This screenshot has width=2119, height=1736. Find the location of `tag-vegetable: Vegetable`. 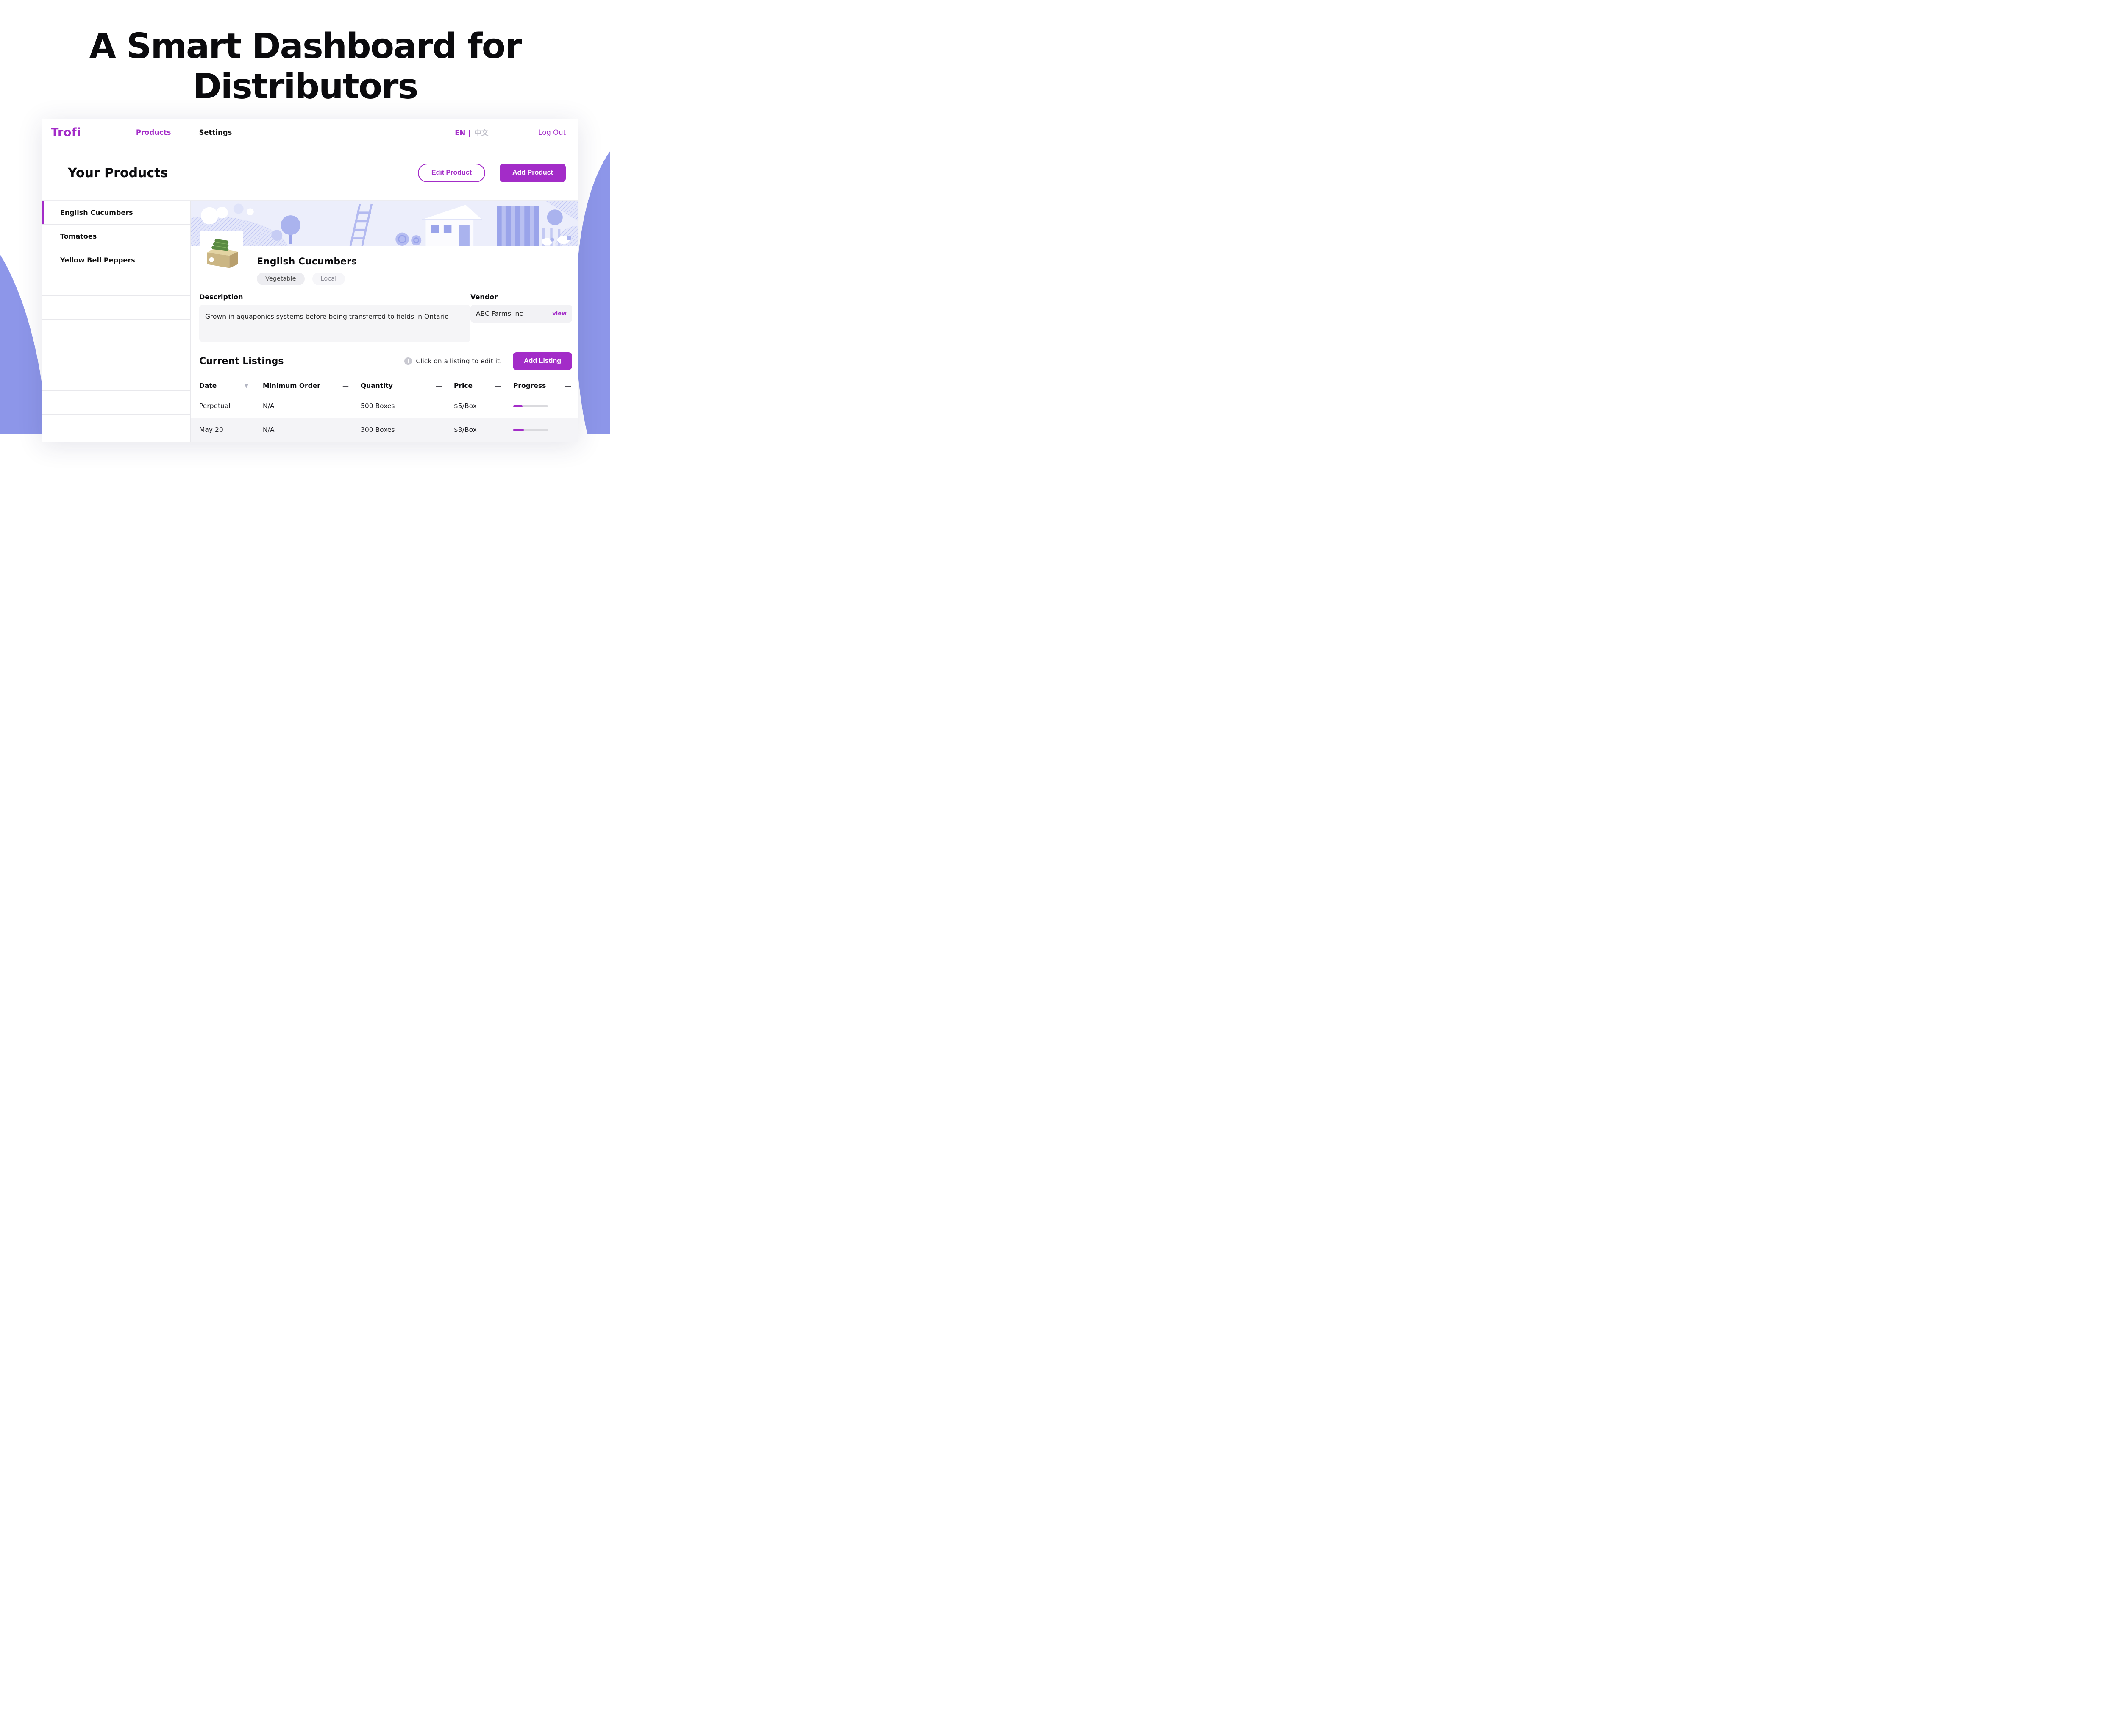

tag-vegetable: Vegetable is located at coordinates (281, 279).